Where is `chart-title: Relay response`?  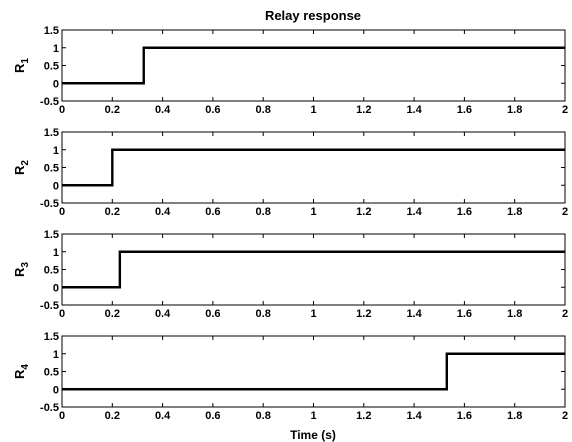 chart-title: Relay response is located at coordinates (313, 15).